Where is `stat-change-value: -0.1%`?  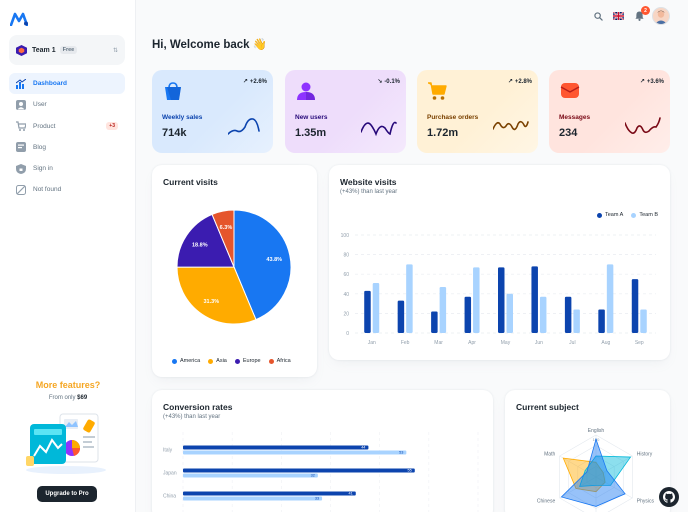 stat-change-value: -0.1% is located at coordinates (392, 81).